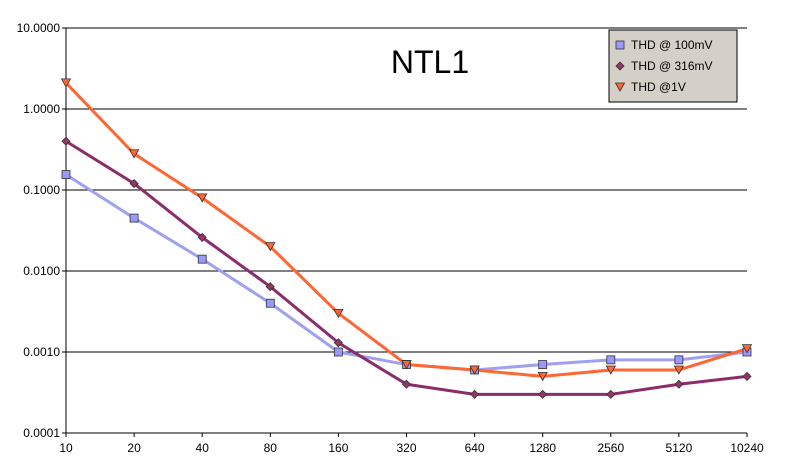 This screenshot has height=468, width=792. I want to click on x-tick-label: 20, so click(134, 448).